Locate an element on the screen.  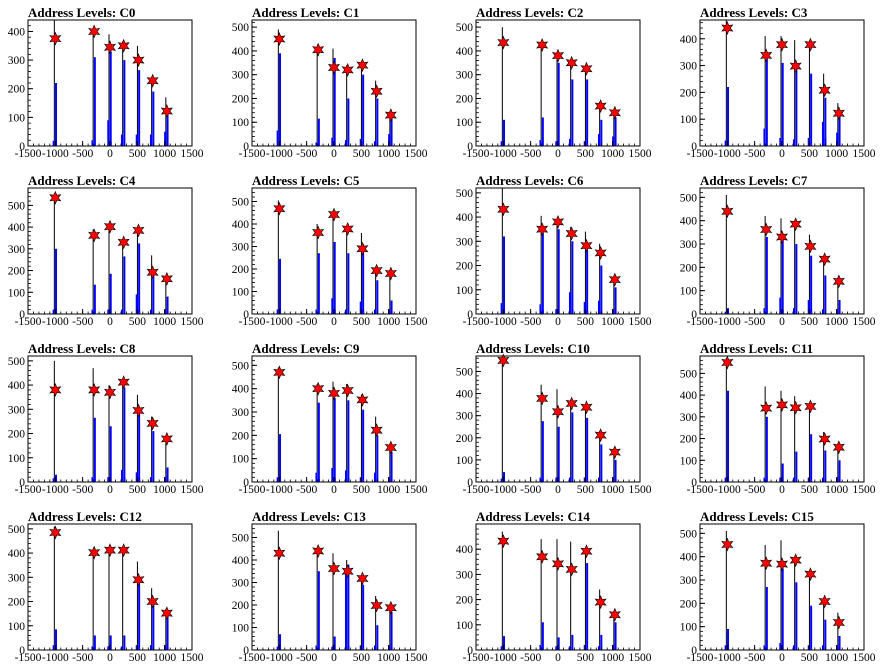
y-tick-label: 500 is located at coordinates (17, 362).